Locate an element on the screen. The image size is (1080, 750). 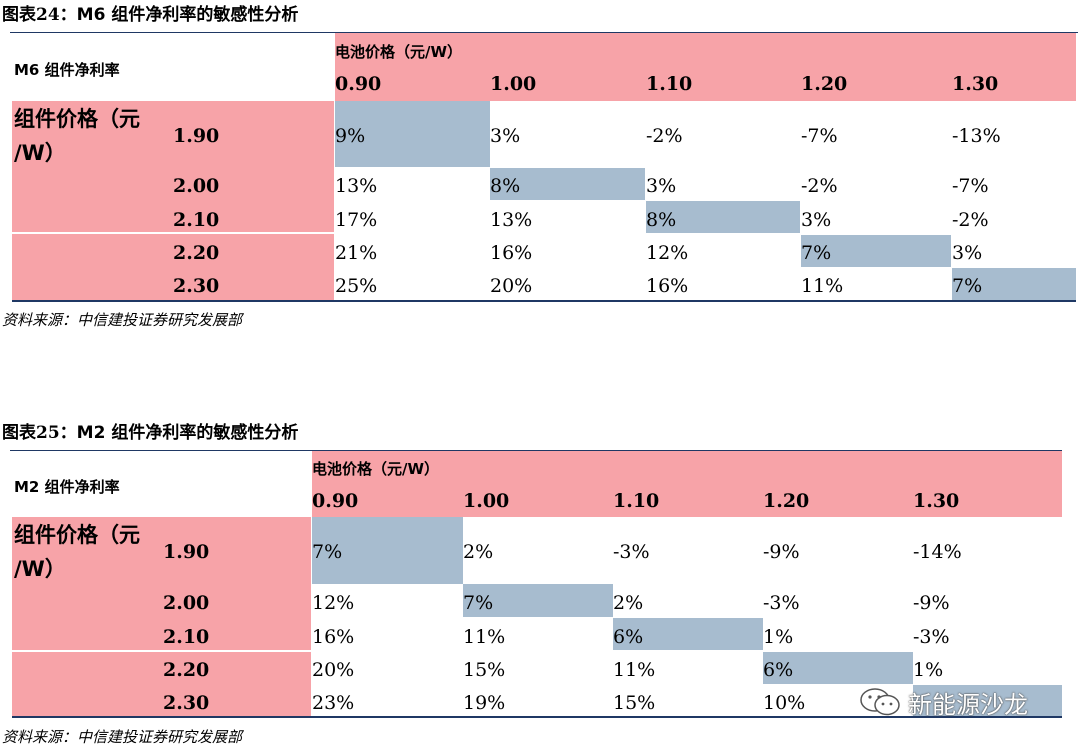
table-cell: 19% is located at coordinates (484, 703).